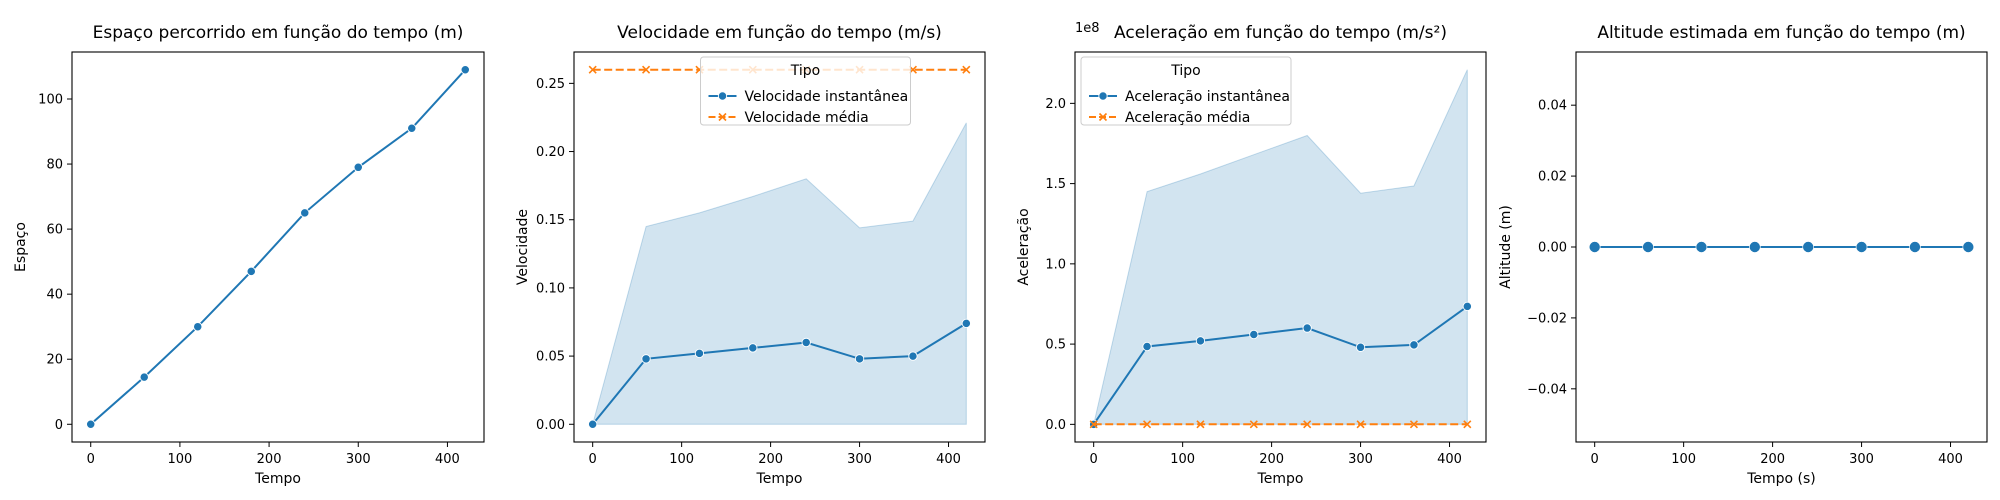  I want to click on legend-label: Velocidade instantânea, so click(827, 97).